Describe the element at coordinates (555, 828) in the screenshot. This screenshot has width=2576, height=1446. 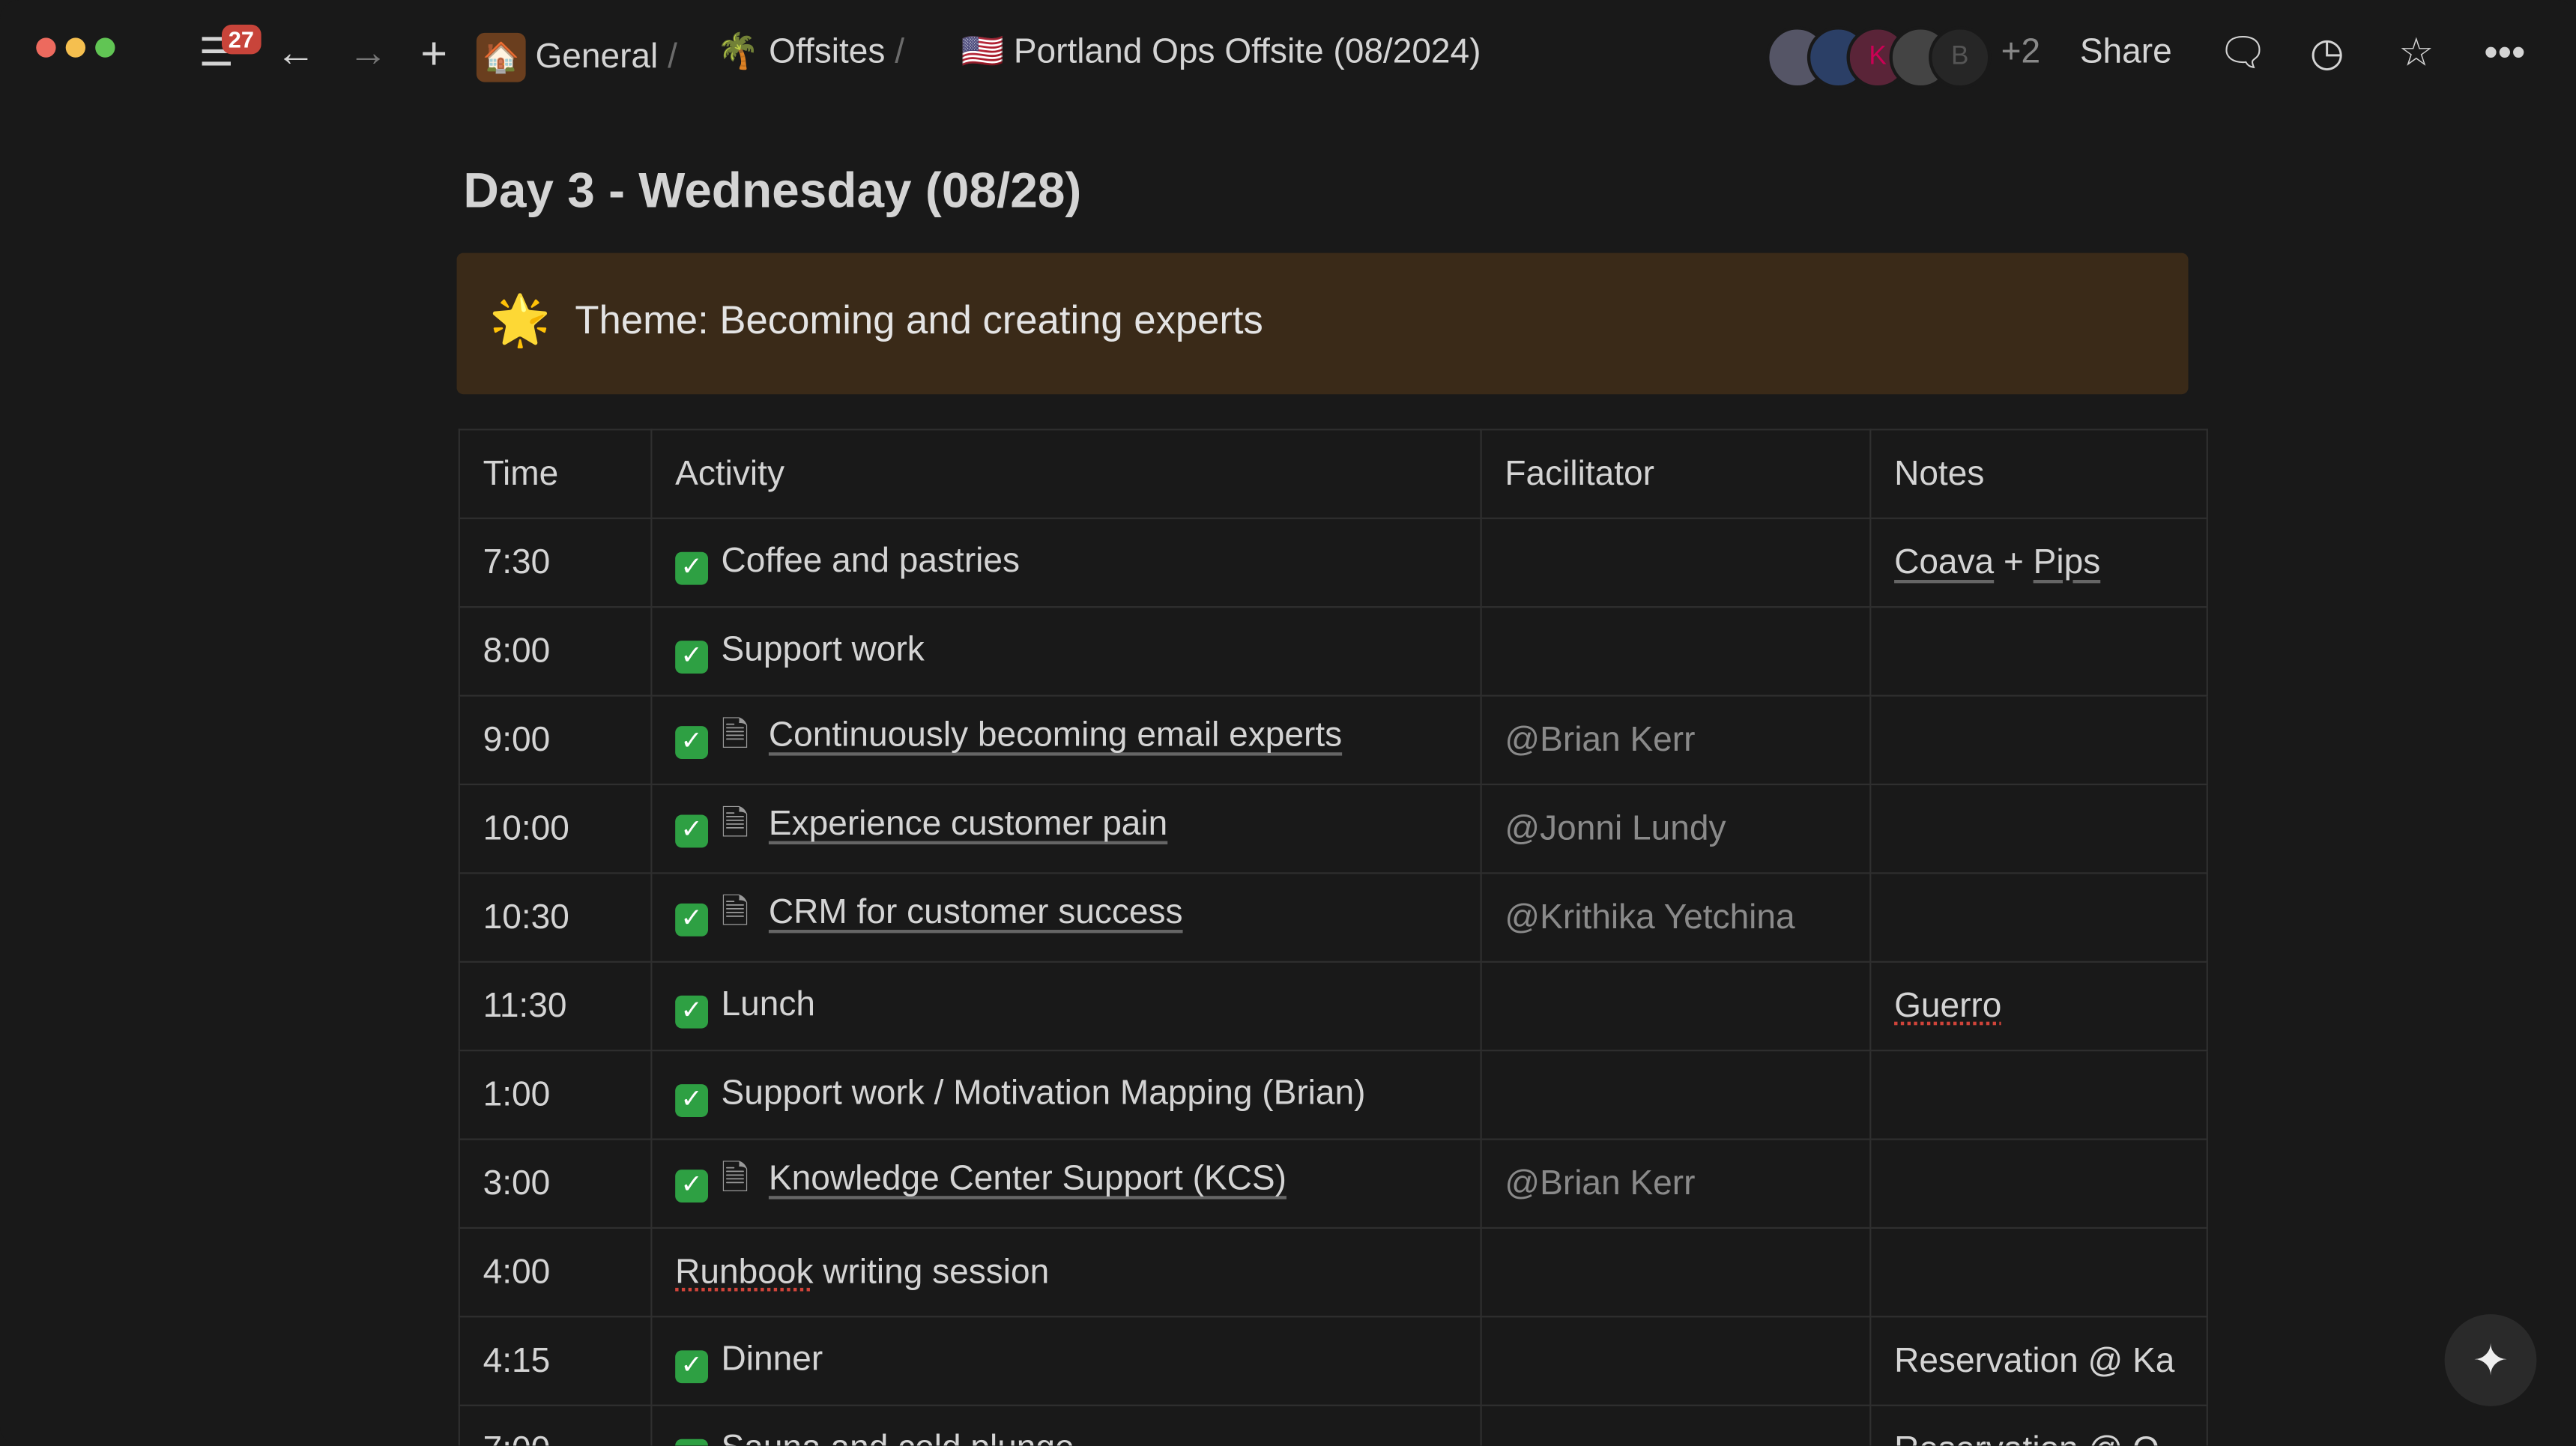
I see `time-cell: 10:00` at that location.